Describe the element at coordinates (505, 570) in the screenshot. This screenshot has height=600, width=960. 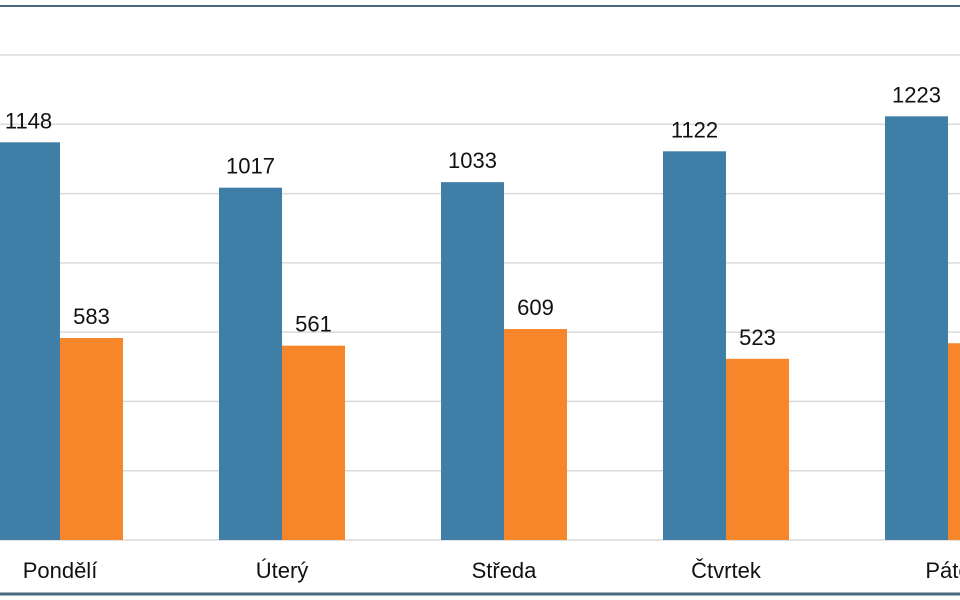
I see `x-tick-label: Středa` at that location.